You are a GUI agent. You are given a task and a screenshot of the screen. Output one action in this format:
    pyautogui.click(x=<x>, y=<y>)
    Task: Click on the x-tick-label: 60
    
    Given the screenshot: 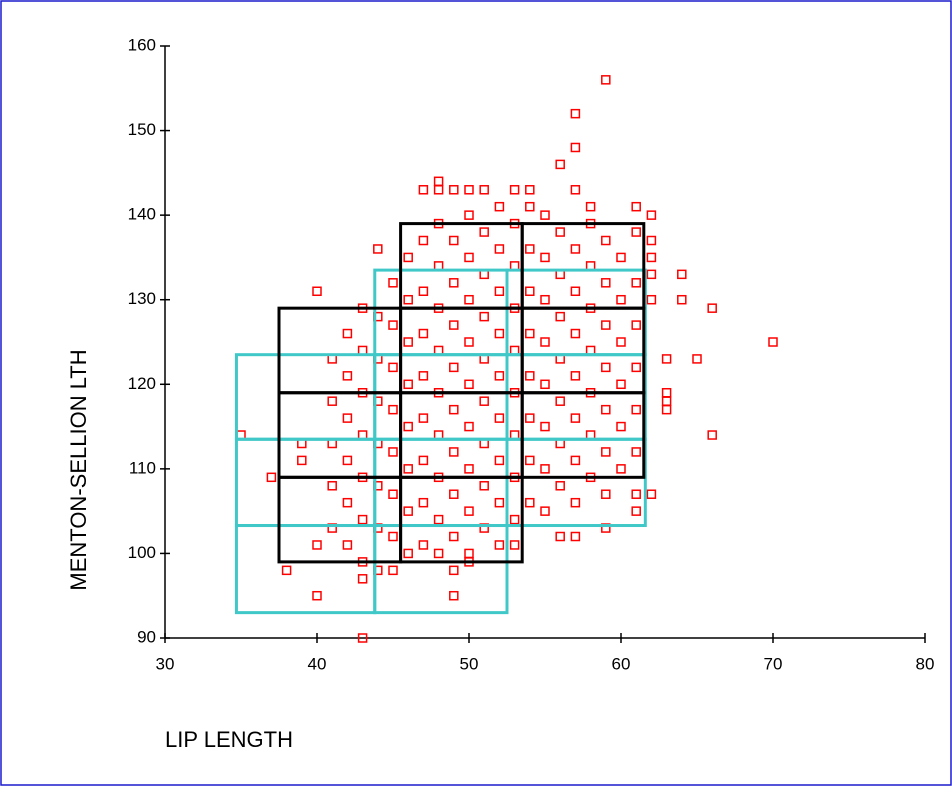 What is the action you would take?
    pyautogui.click(x=621, y=663)
    